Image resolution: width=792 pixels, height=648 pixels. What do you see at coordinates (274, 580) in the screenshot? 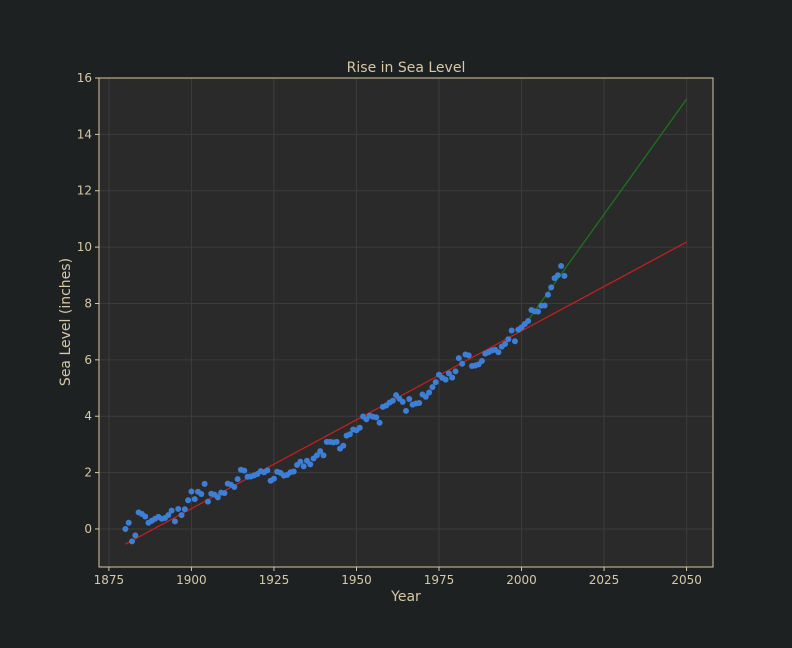
I see `x-tick-label: 1925` at bounding box center [274, 580].